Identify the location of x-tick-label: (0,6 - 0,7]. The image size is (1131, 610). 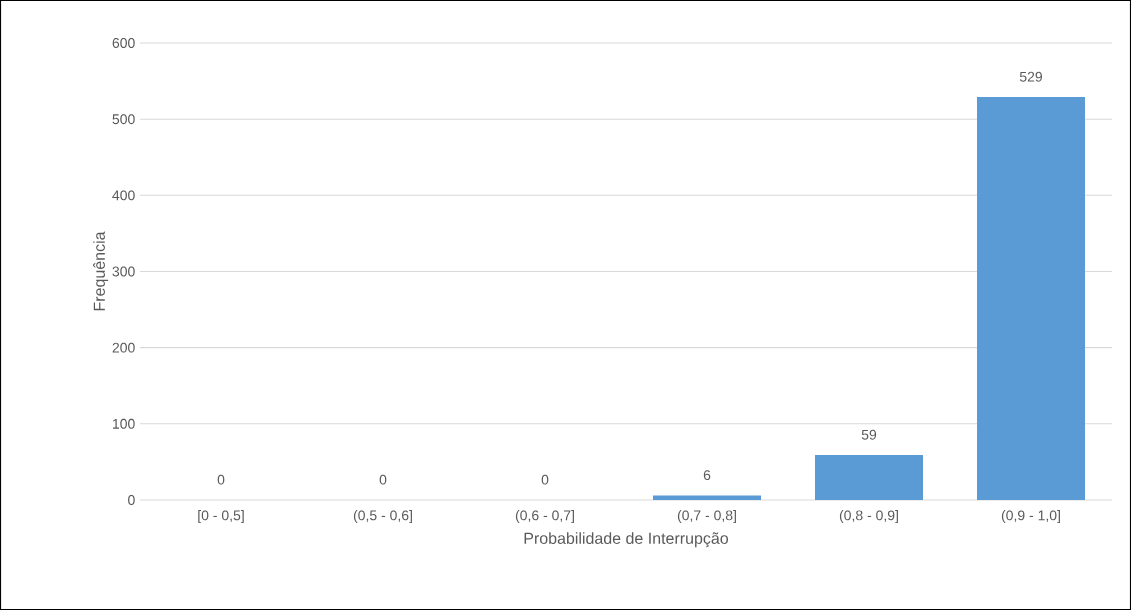
(544, 517).